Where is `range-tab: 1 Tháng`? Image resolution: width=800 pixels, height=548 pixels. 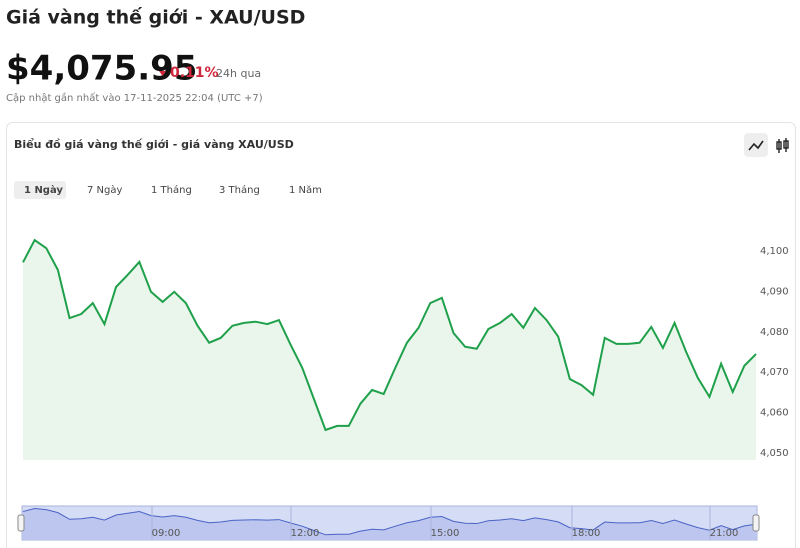 range-tab: 1 Tháng is located at coordinates (171, 190).